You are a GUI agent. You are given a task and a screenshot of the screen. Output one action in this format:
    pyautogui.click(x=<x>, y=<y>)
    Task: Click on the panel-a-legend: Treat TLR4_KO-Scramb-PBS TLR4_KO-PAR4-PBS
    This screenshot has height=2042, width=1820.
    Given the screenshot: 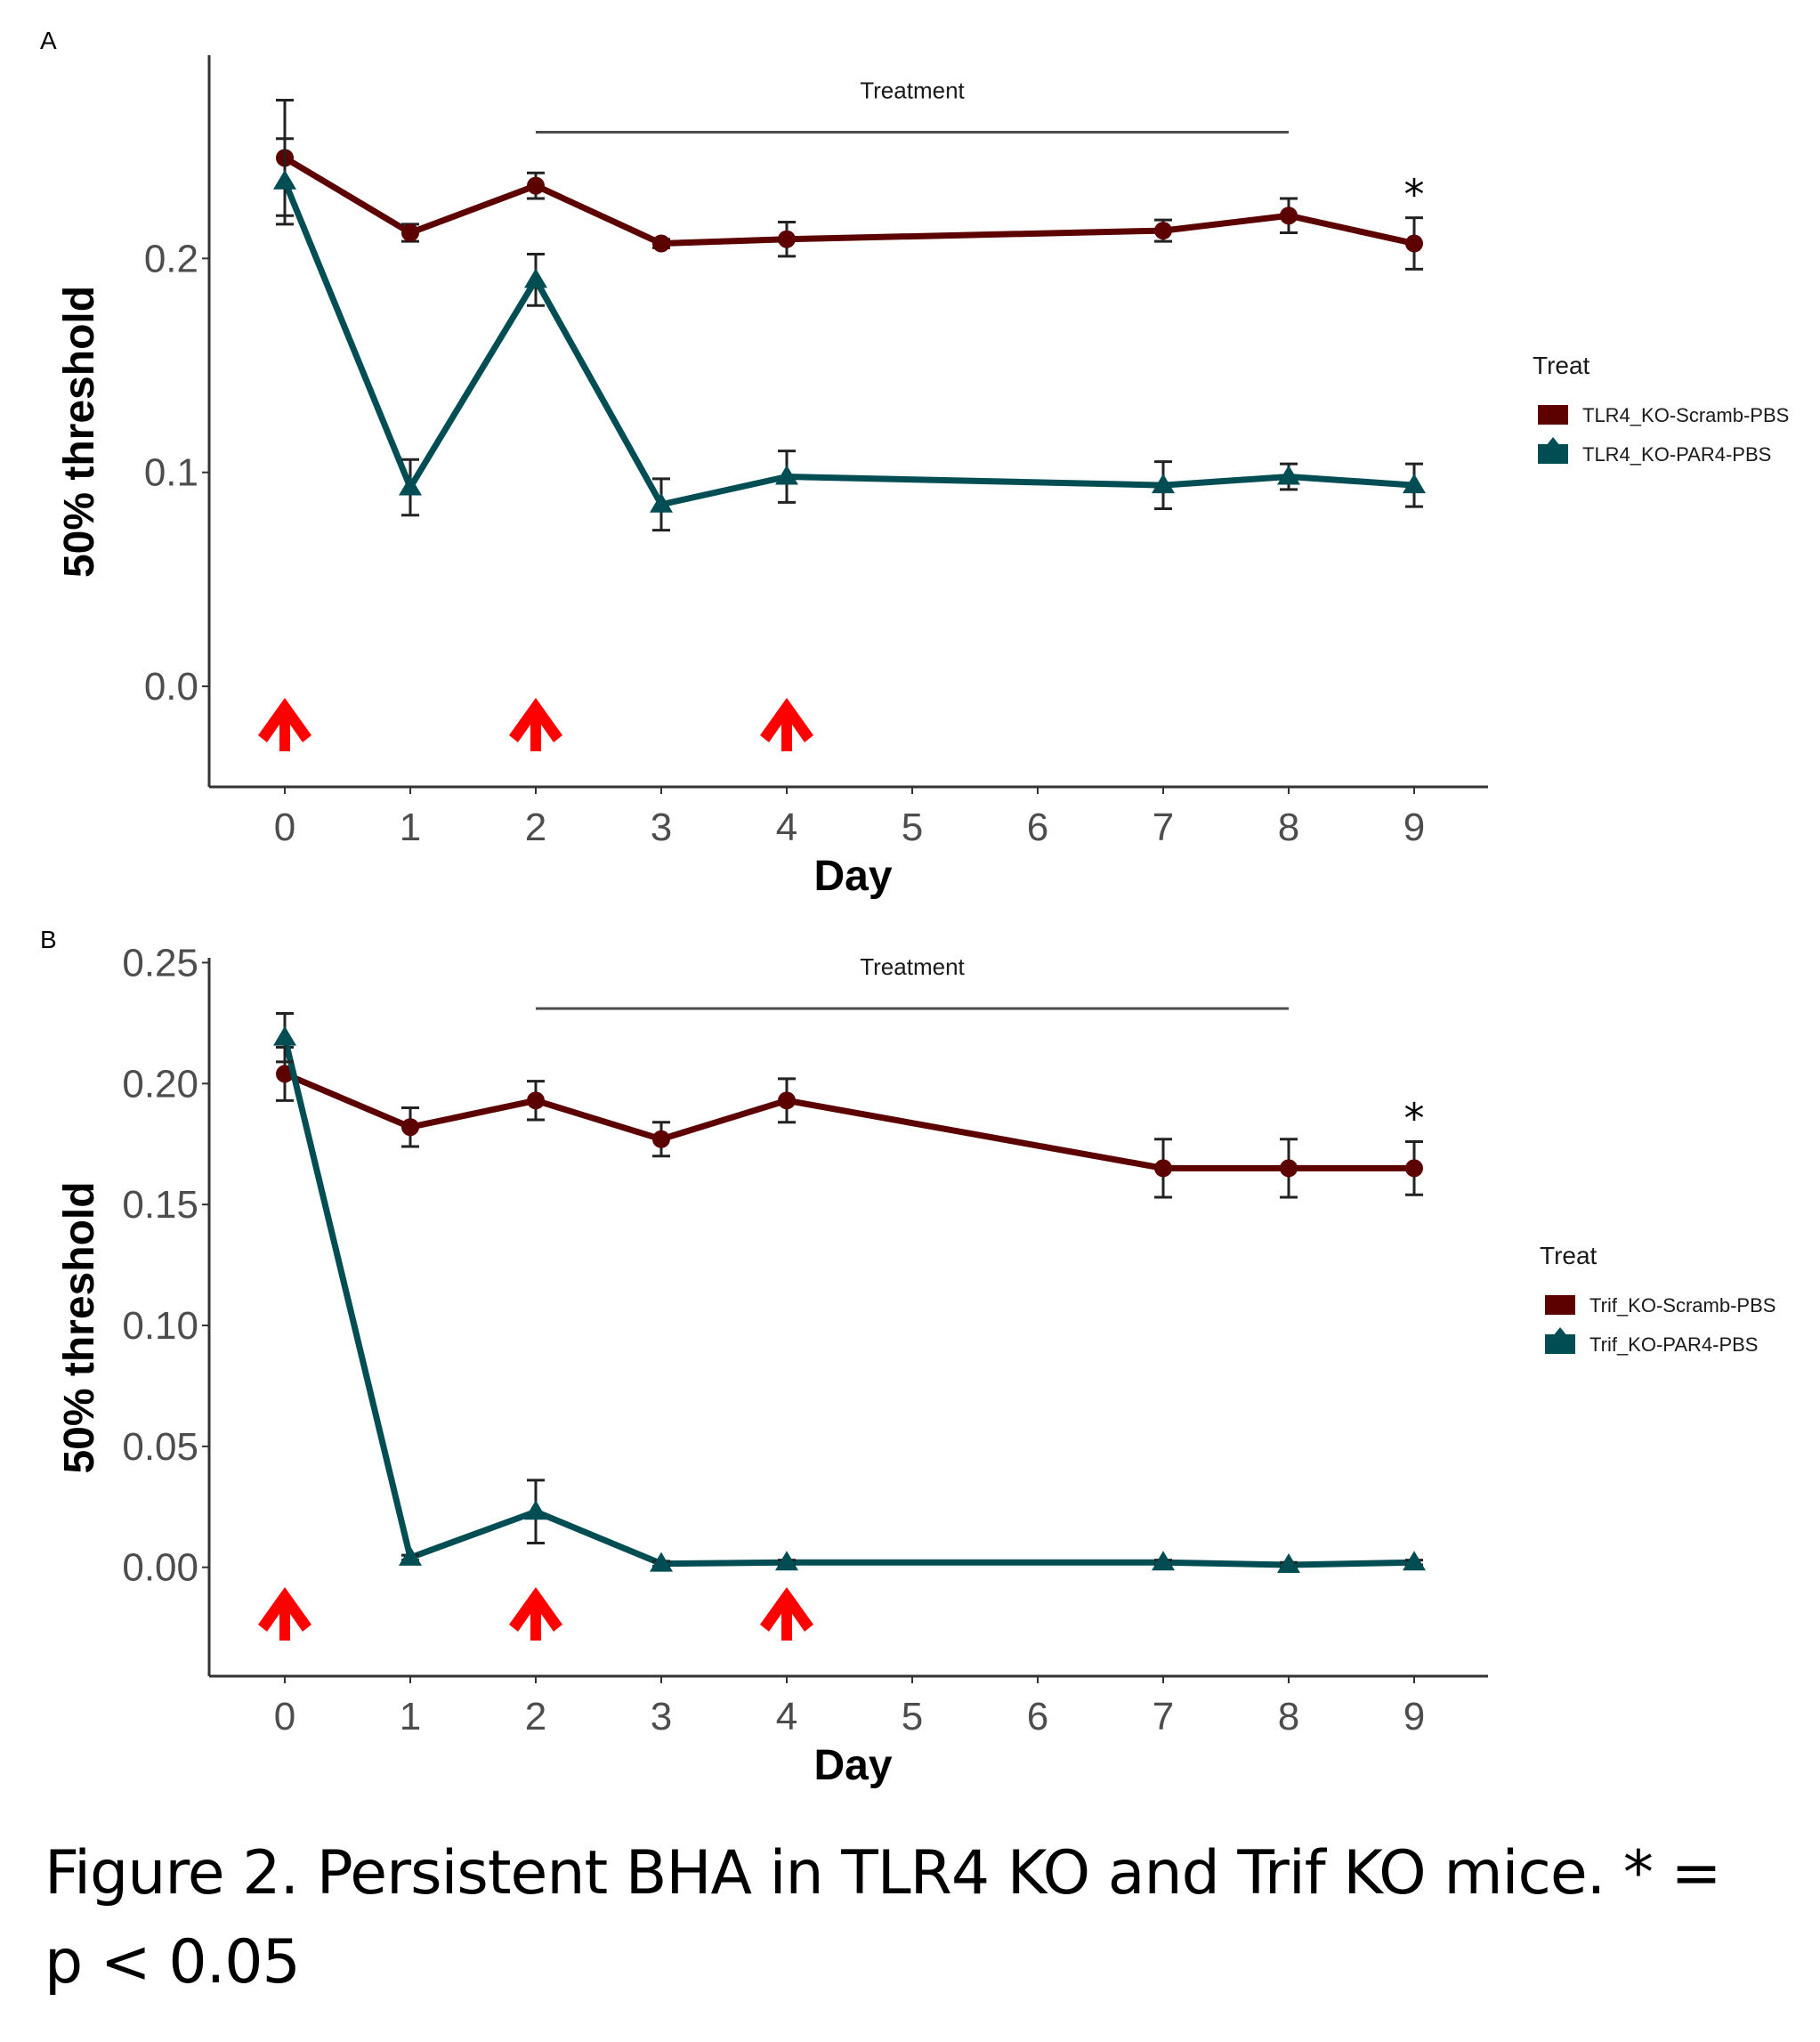 What is the action you would take?
    pyautogui.click(x=1661, y=409)
    